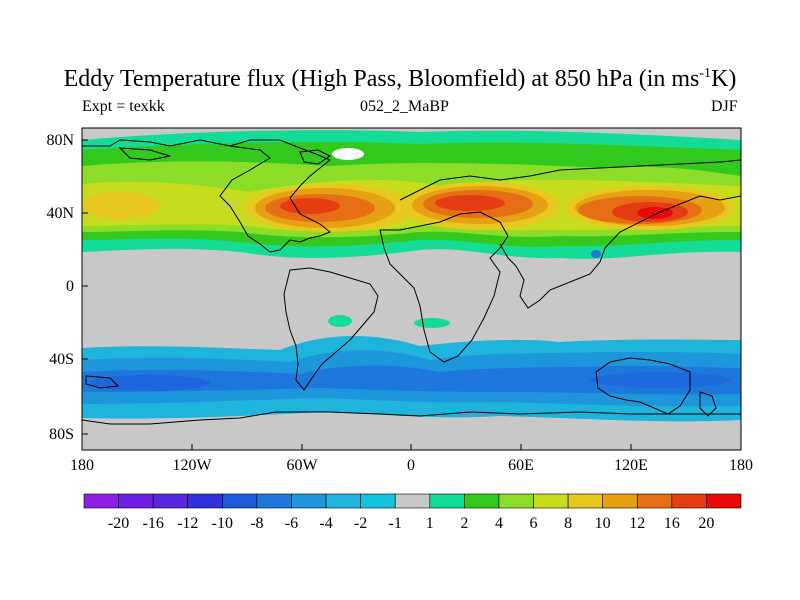  I want to click on lat-label: 80S, so click(61, 434).